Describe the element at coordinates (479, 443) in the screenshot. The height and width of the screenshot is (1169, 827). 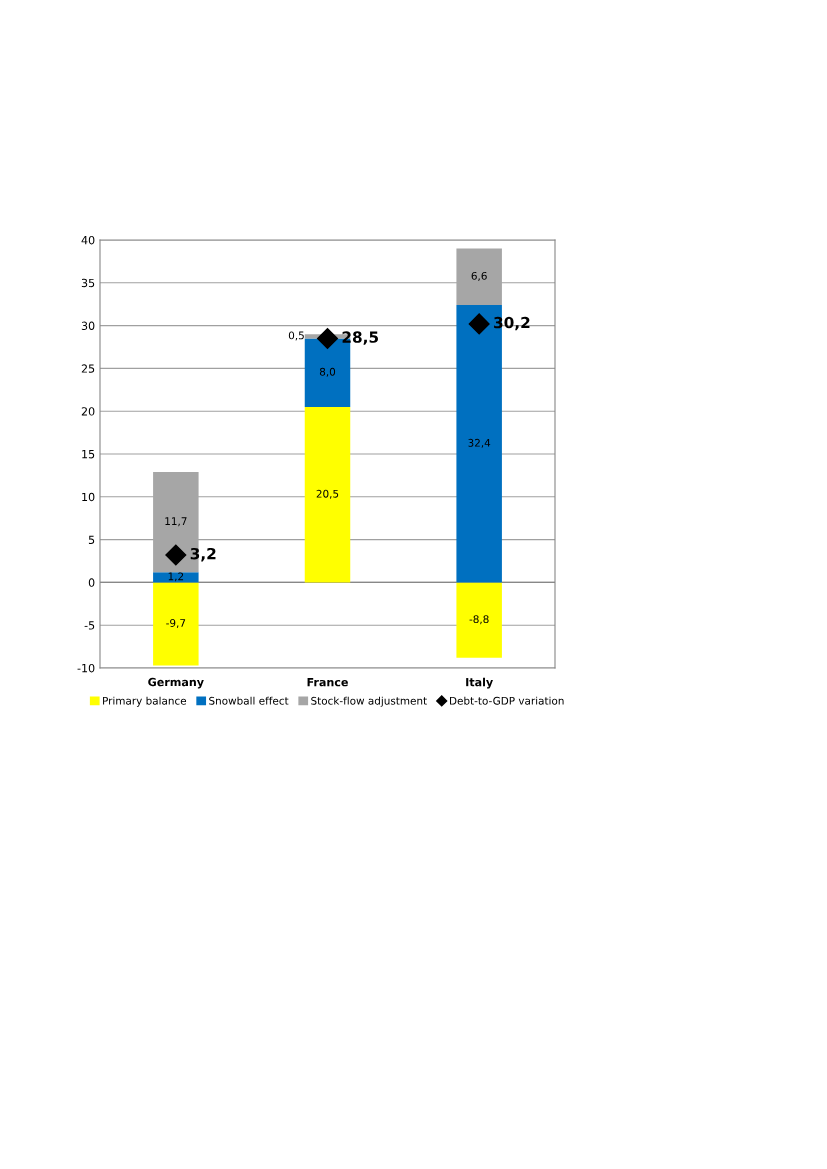
I see `data-label: 32,4` at that location.